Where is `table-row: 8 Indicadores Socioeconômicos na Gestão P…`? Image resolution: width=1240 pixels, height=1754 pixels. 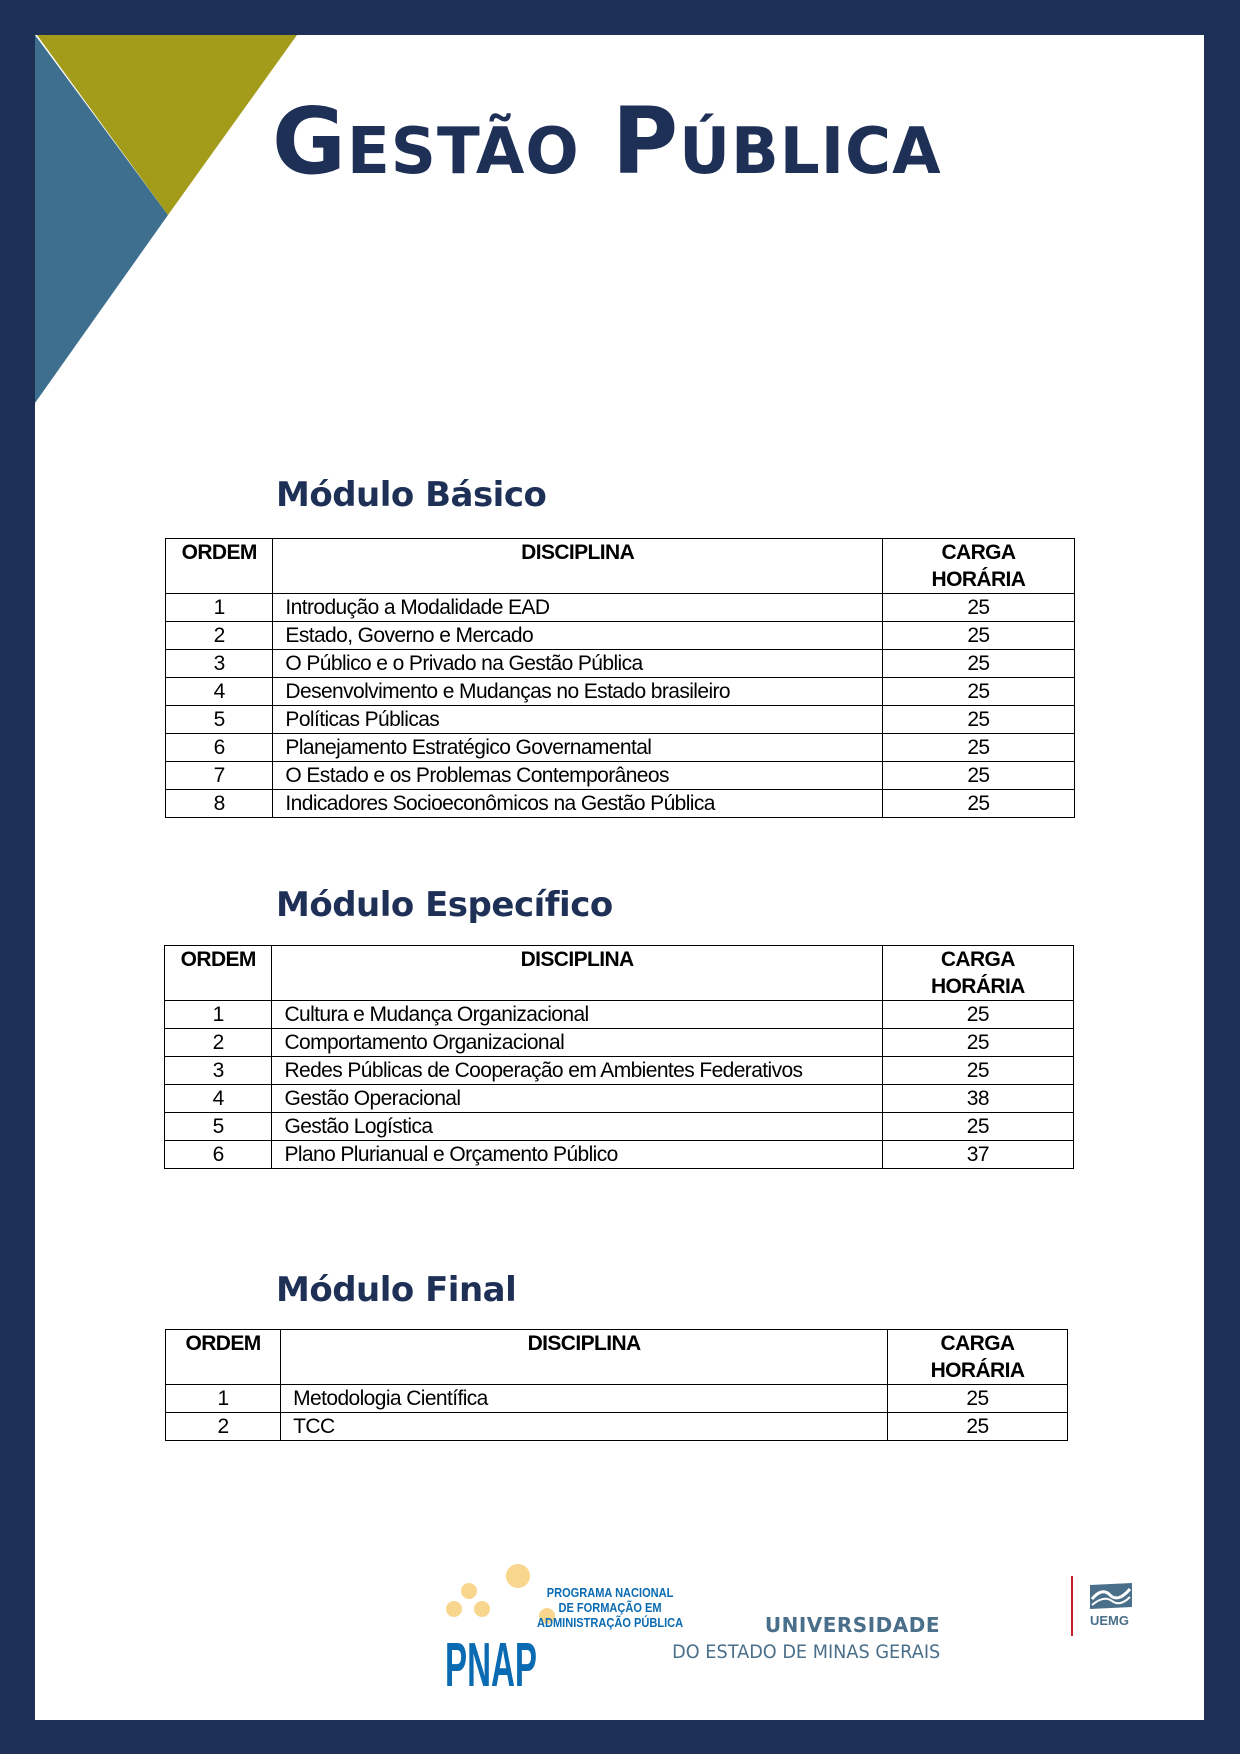 table-row: 8 Indicadores Socioeconômicos na Gestão P… is located at coordinates (620, 803).